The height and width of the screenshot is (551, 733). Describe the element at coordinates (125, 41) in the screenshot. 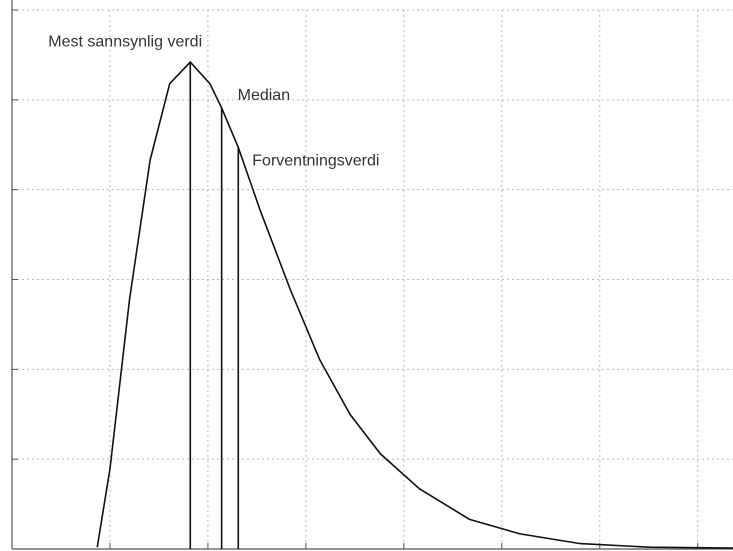

I see `marker-label: Mest sannsynlig verdi` at that location.